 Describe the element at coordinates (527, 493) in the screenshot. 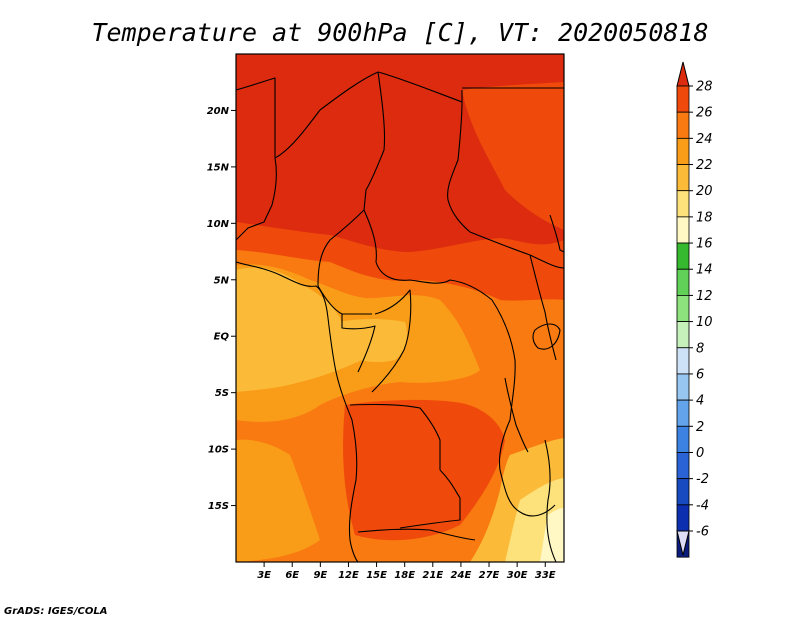

I see `border-zambia` at that location.